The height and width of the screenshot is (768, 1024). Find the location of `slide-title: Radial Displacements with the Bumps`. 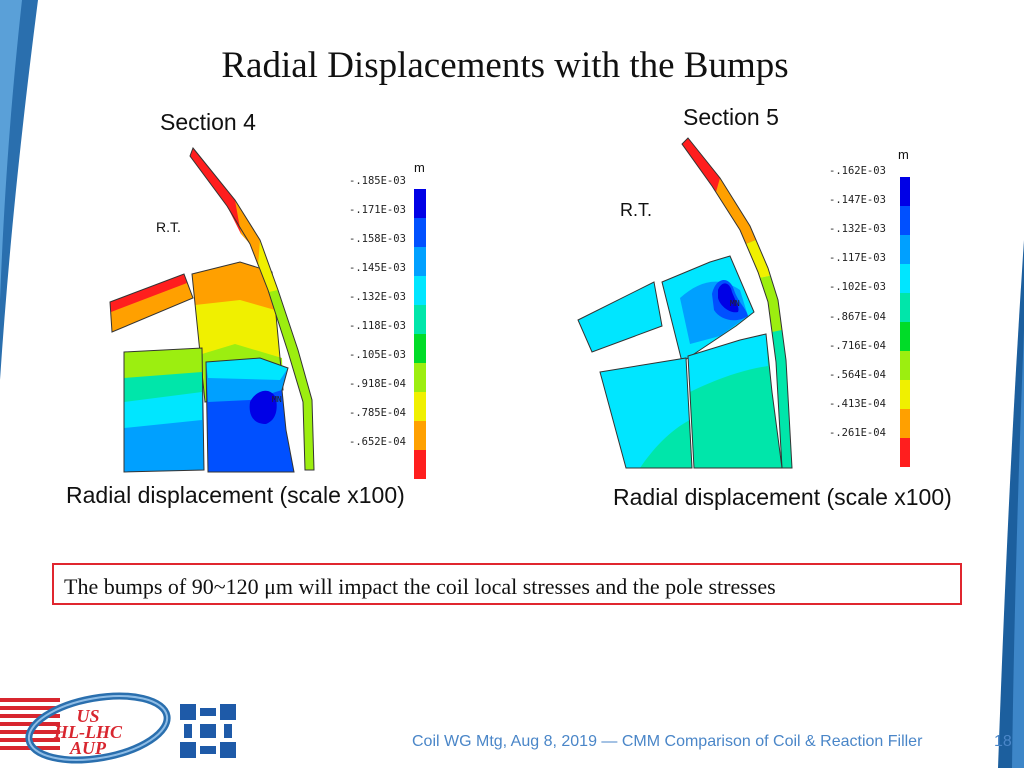

slide-title: Radial Displacements with the Bumps is located at coordinates (505, 65).